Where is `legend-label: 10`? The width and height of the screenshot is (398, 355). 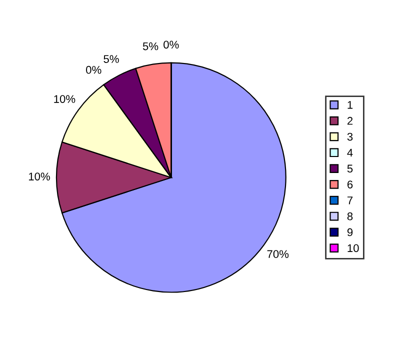 legend-label: 10 is located at coordinates (353, 248).